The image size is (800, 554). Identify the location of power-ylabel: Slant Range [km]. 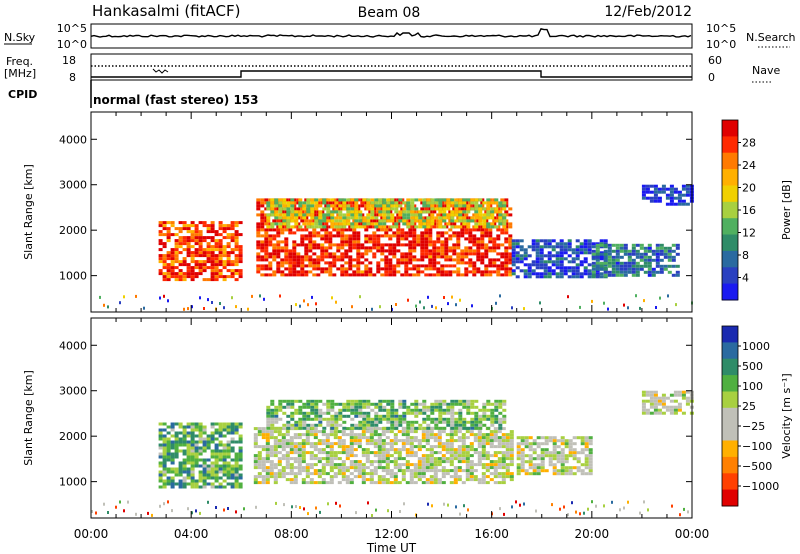
(28, 212).